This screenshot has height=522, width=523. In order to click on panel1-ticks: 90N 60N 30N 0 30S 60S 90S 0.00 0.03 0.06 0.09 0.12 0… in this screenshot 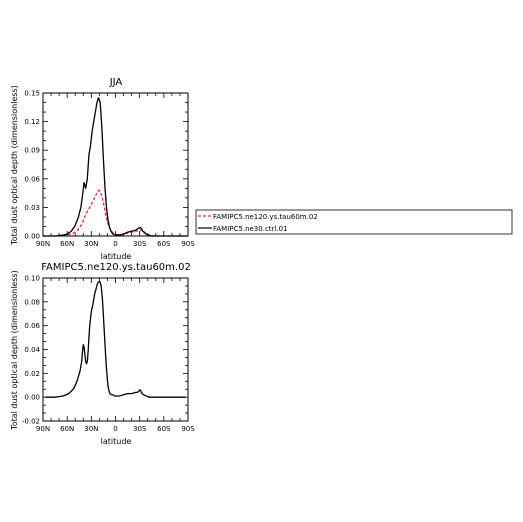, I will do `click(109, 169)`.